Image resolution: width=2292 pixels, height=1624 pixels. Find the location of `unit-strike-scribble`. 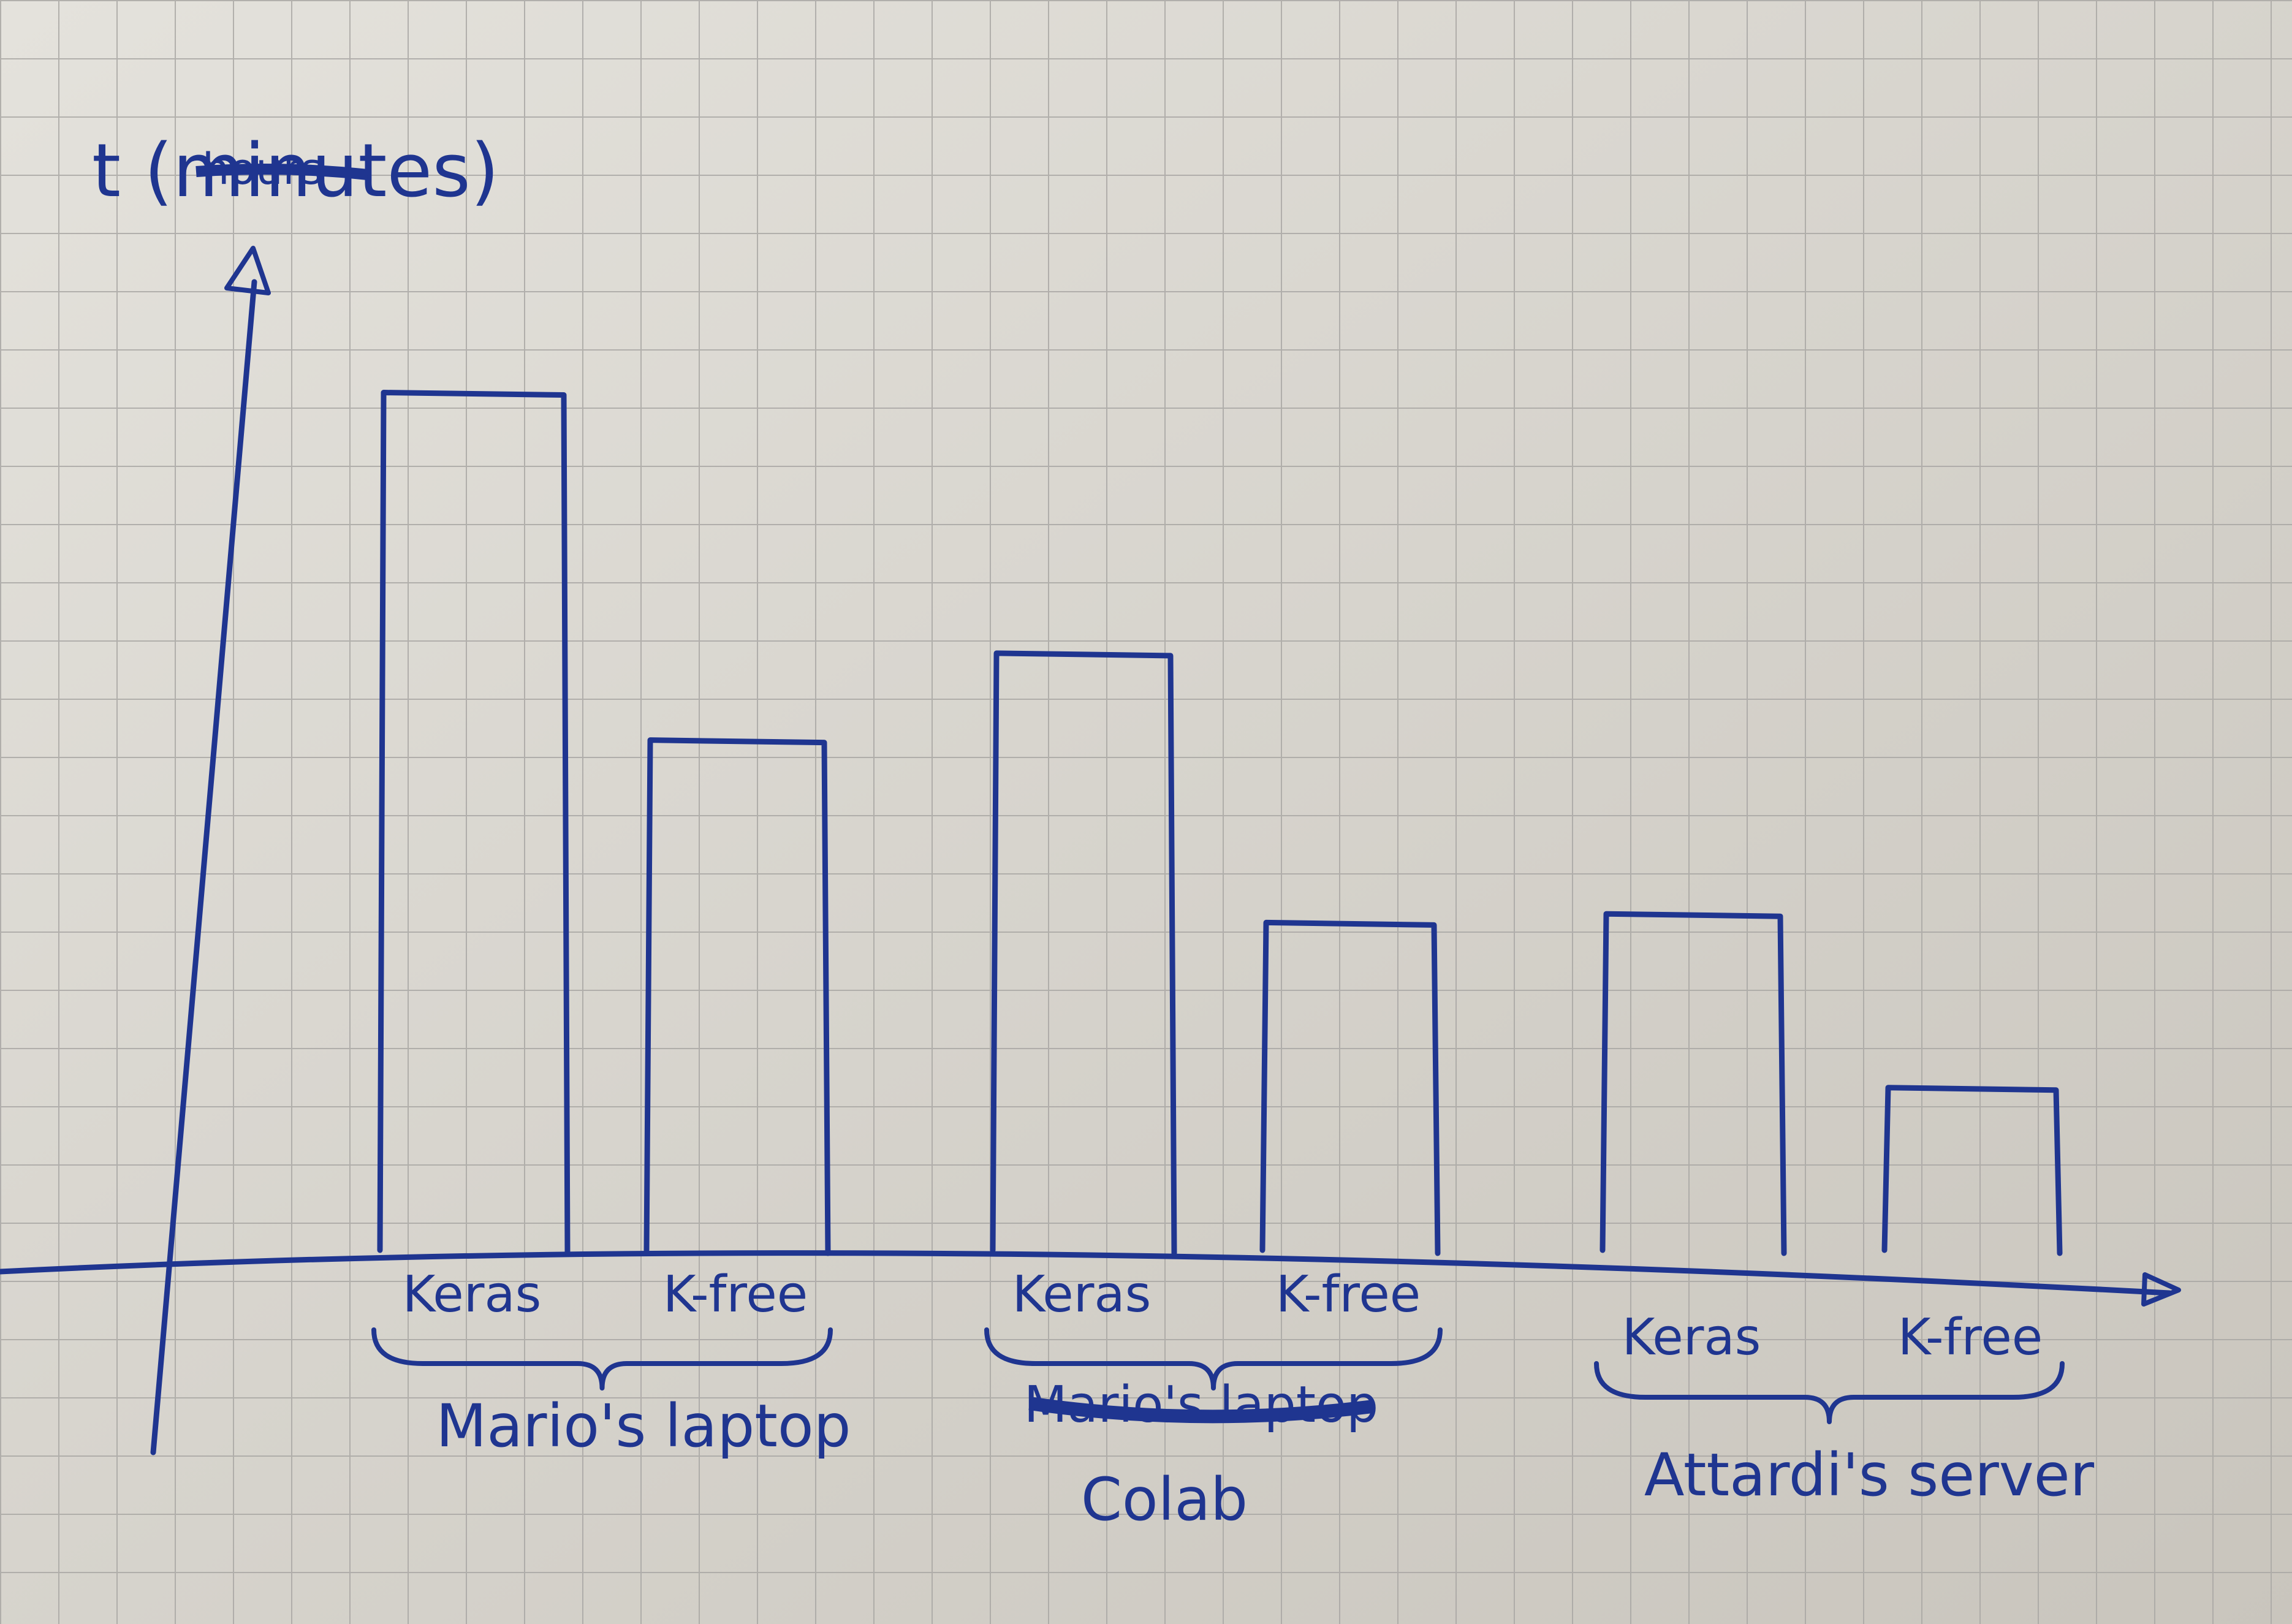

unit-strike-scribble is located at coordinates (281, 172).